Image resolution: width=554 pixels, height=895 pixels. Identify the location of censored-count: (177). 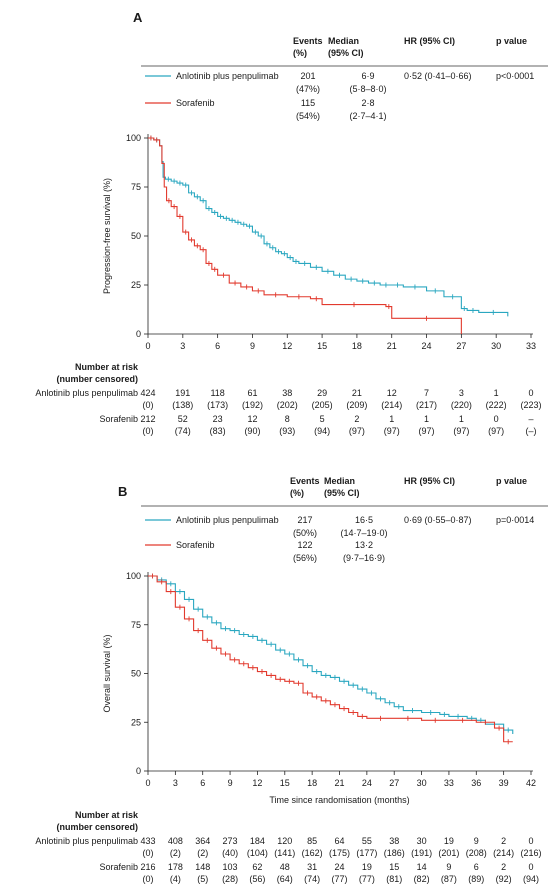
(366, 853).